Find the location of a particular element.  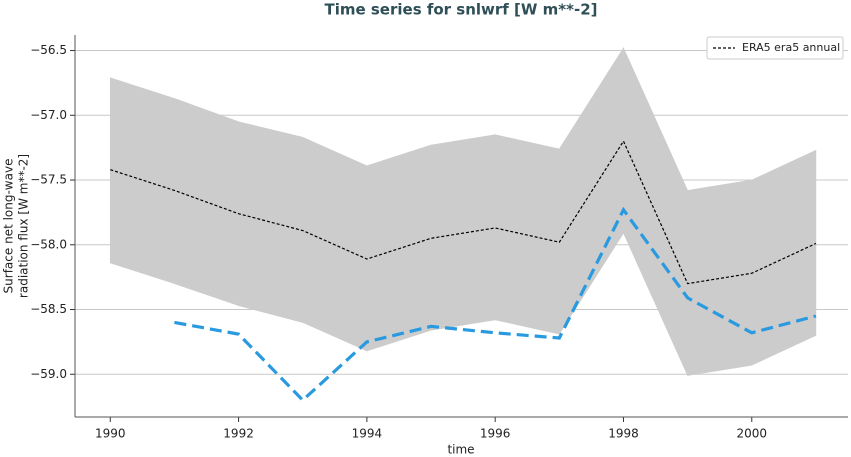

y-tick-label: −58.0 is located at coordinates (48, 244).